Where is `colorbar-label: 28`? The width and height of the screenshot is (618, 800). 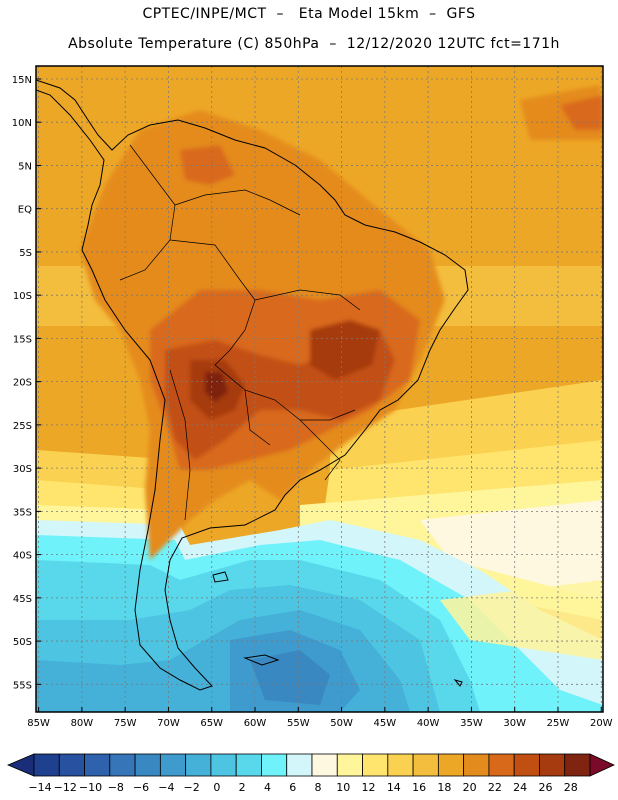 colorbar-label: 28 is located at coordinates (571, 787).